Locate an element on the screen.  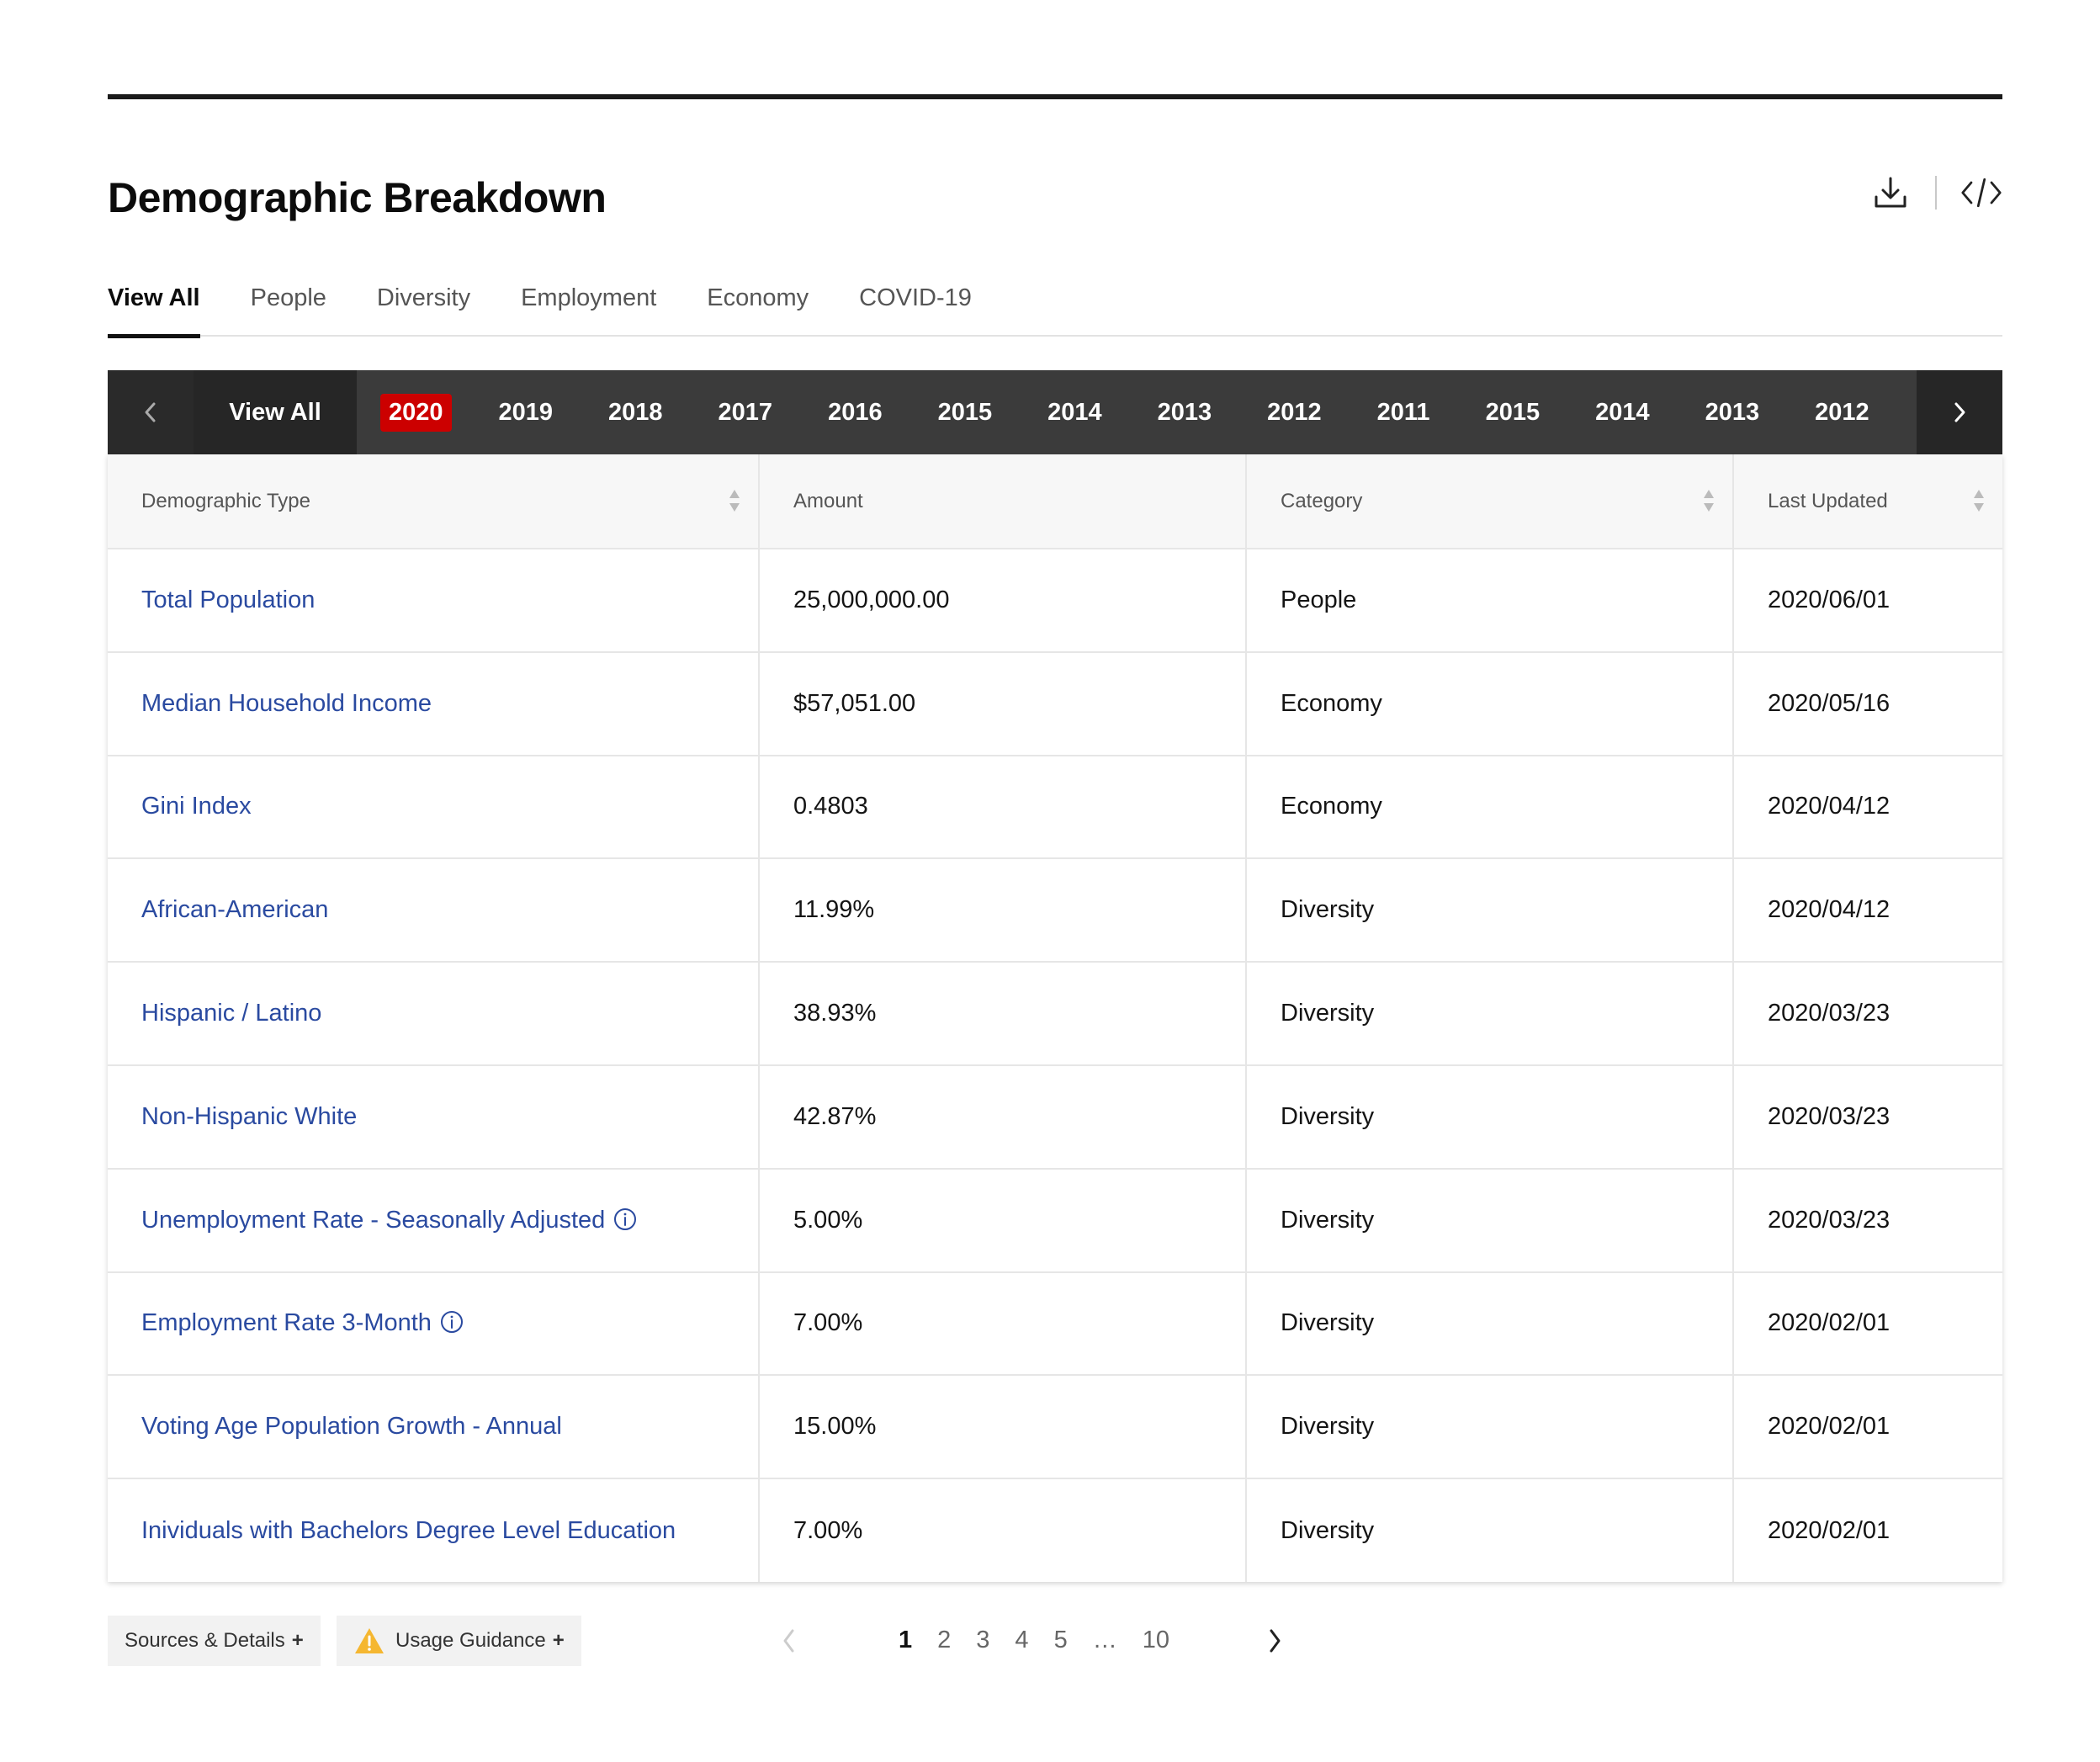
page-number: 1 is located at coordinates (906, 1640).